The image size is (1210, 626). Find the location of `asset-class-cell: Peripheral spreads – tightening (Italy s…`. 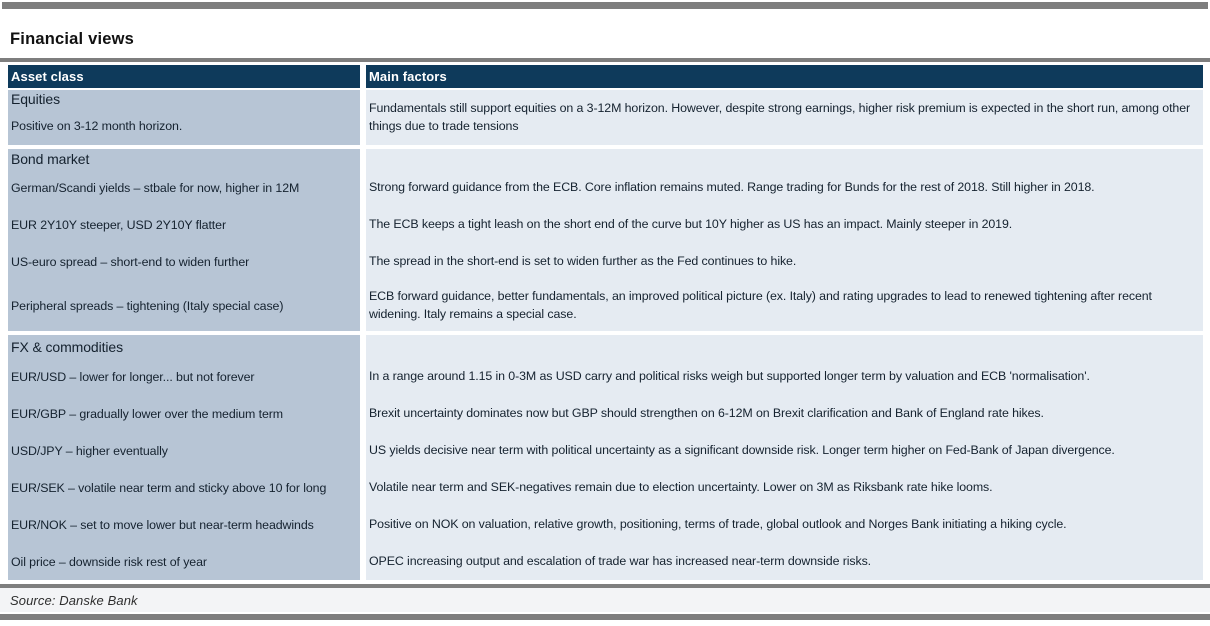

asset-class-cell: Peripheral spreads – tightening (Italy s… is located at coordinates (184, 305).